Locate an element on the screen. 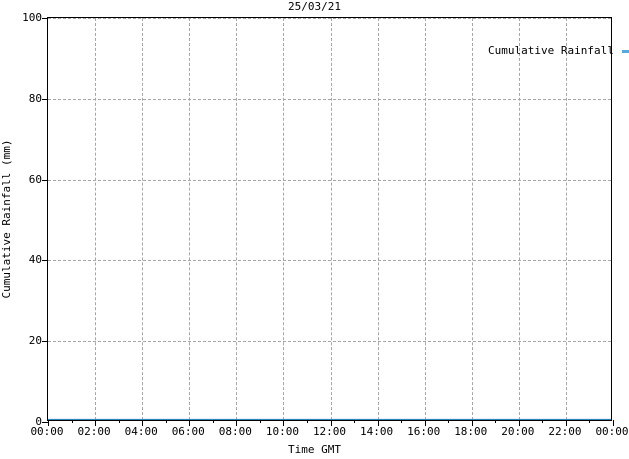 The image size is (629, 459). x-axis-title: Time GMT is located at coordinates (314, 449).